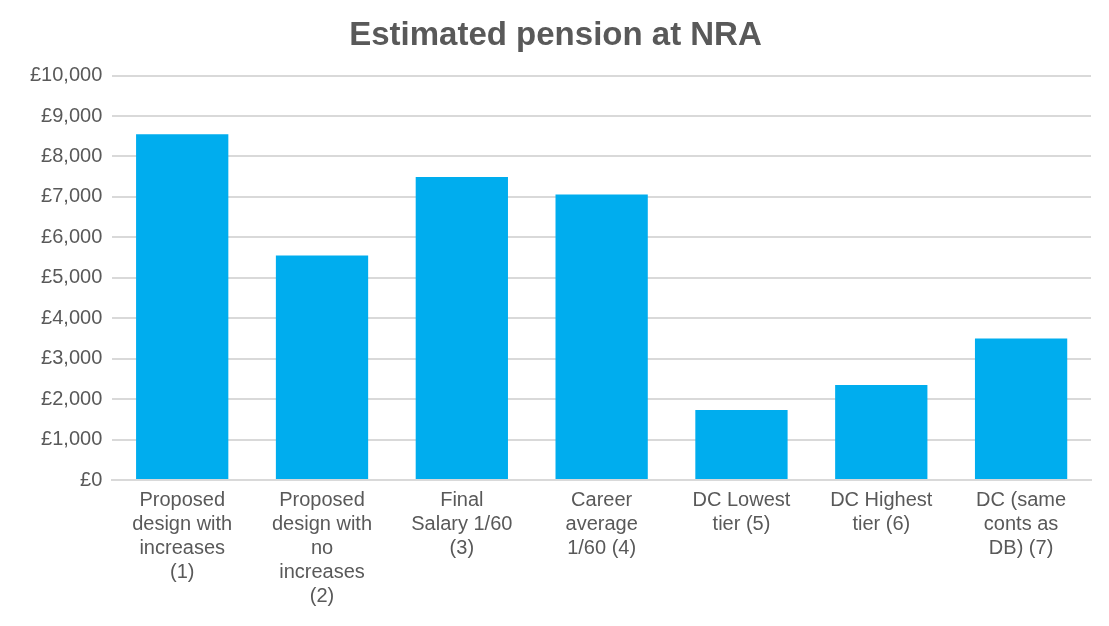 This screenshot has height=626, width=1109. Describe the element at coordinates (555, 33) in the screenshot. I see `chart-title: Estimated pension at NRA` at that location.